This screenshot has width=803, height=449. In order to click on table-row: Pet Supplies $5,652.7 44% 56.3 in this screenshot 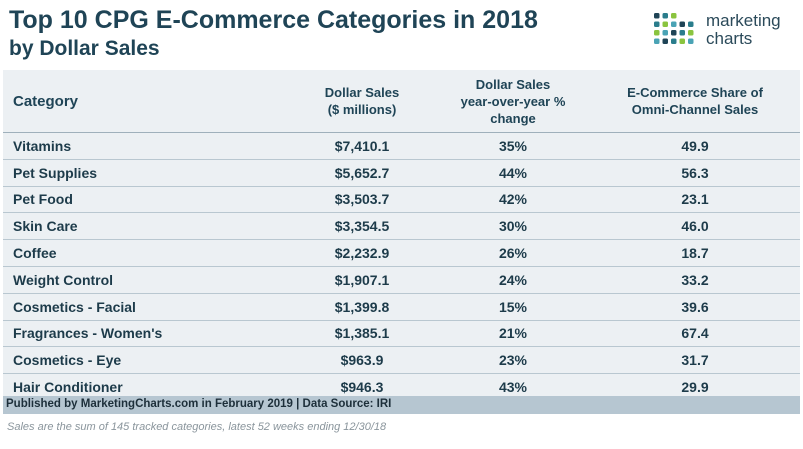, I will do `click(401, 173)`.